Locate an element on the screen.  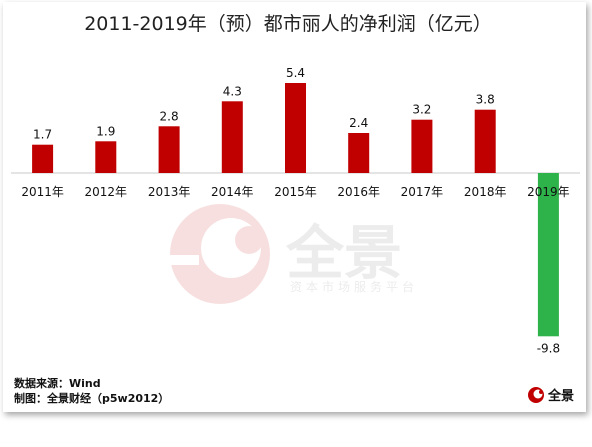
footer-maker: 制图：全景财经（p5w2012） is located at coordinates (91, 398).